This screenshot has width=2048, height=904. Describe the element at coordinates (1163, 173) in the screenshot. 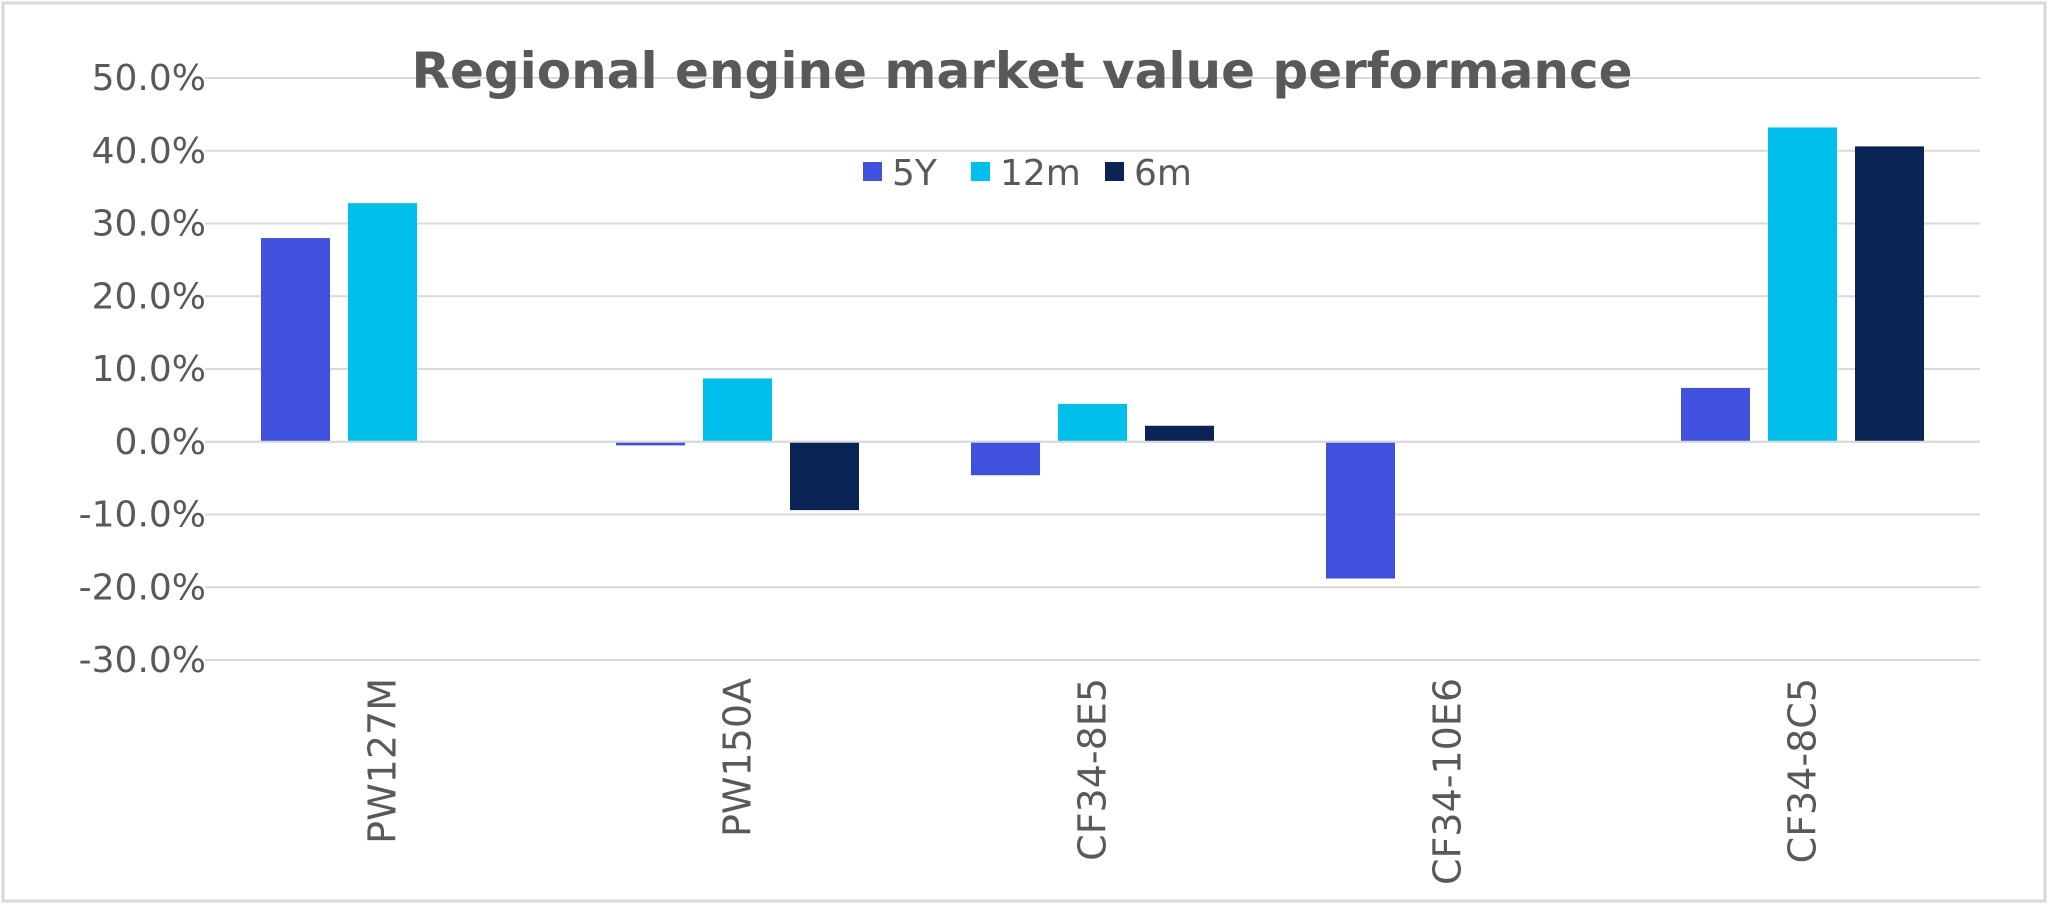

I see `legend-label: 6m` at that location.